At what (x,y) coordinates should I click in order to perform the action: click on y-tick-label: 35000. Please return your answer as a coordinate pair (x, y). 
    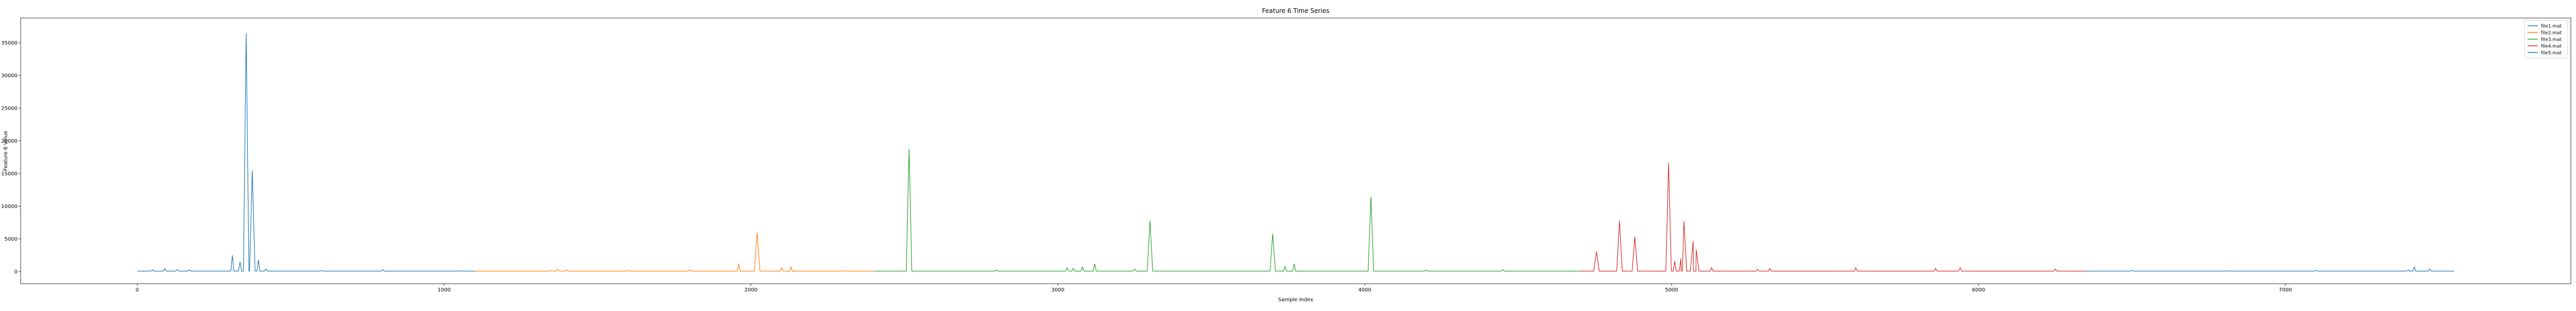
    Looking at the image, I should click on (9, 43).